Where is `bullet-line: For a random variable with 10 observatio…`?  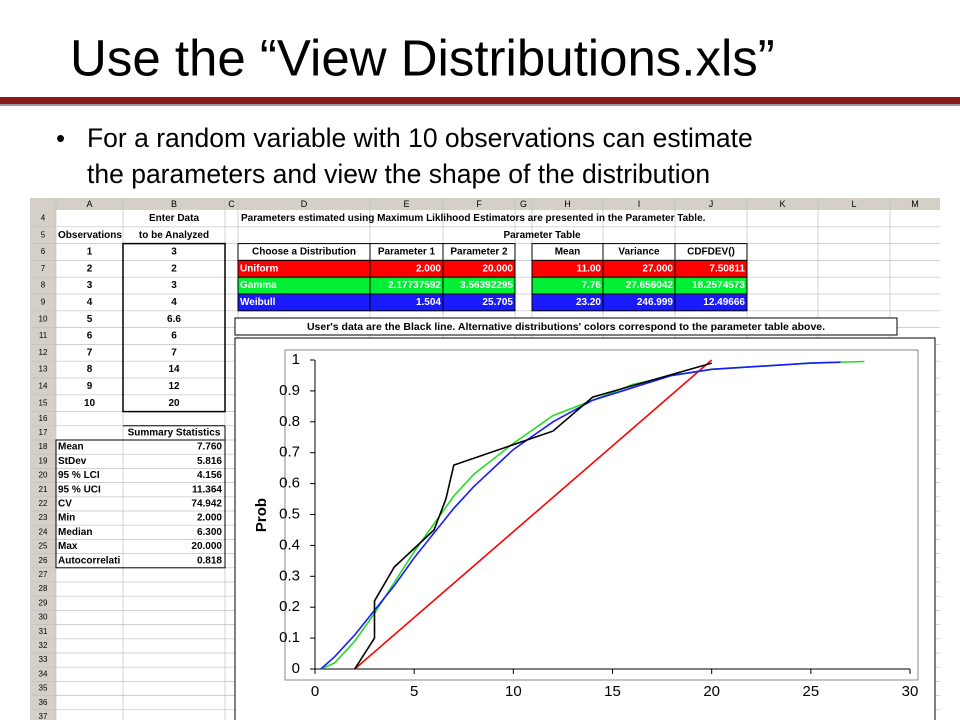 bullet-line: For a random variable with 10 observatio… is located at coordinates (420, 138).